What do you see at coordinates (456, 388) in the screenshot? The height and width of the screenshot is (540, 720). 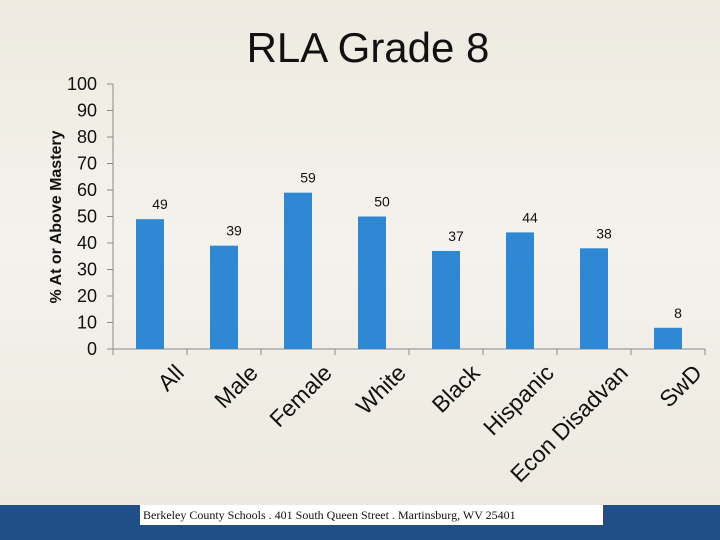 I see `x-tick-label: Black` at bounding box center [456, 388].